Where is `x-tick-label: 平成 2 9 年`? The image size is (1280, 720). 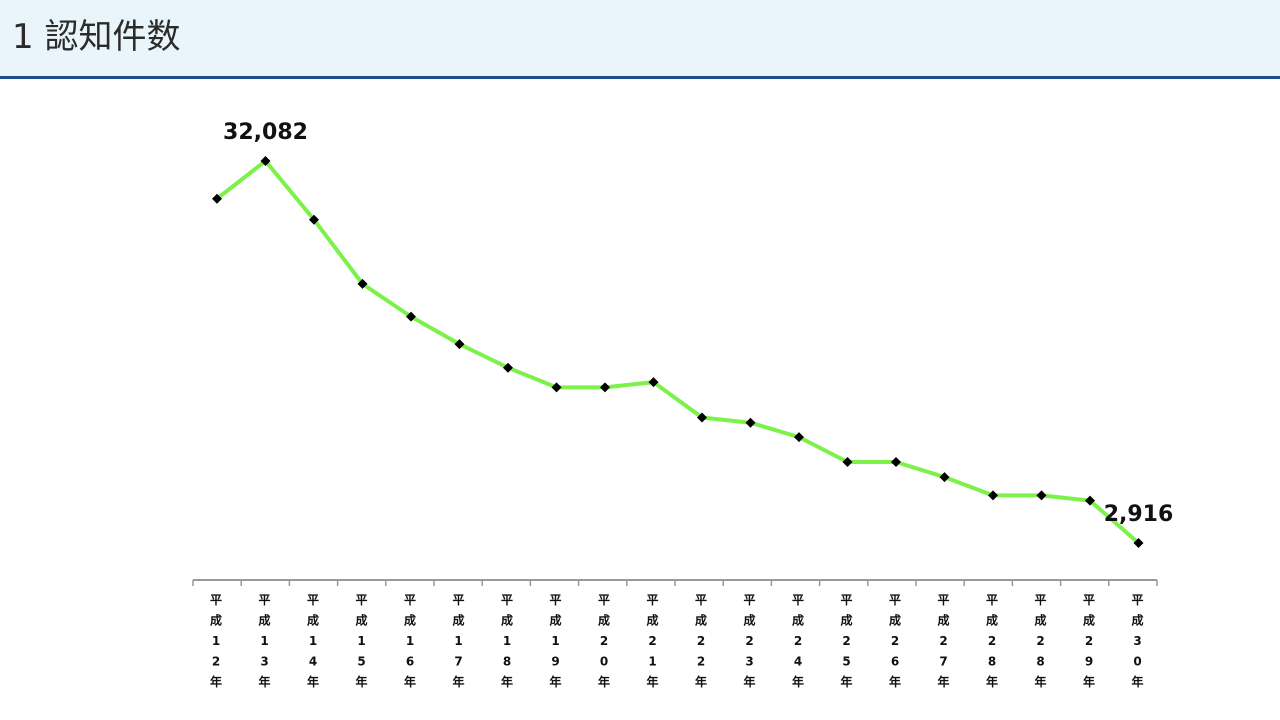 x-tick-label: 平成 2 9 年 is located at coordinates (1089, 641).